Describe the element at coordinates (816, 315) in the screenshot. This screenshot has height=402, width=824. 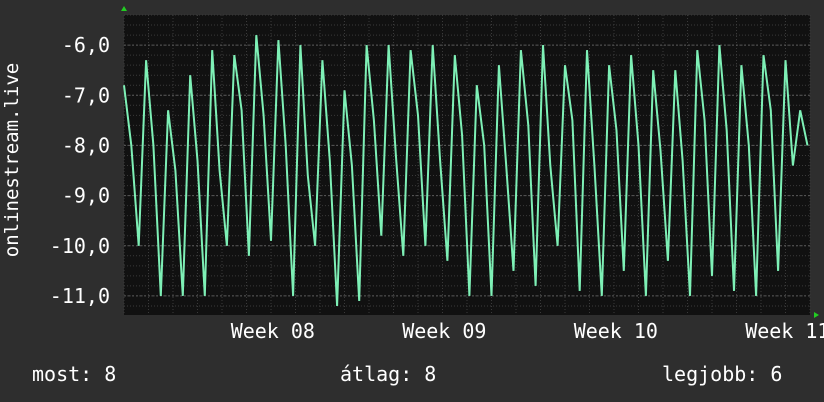
I see `x-axis-arrow` at that location.